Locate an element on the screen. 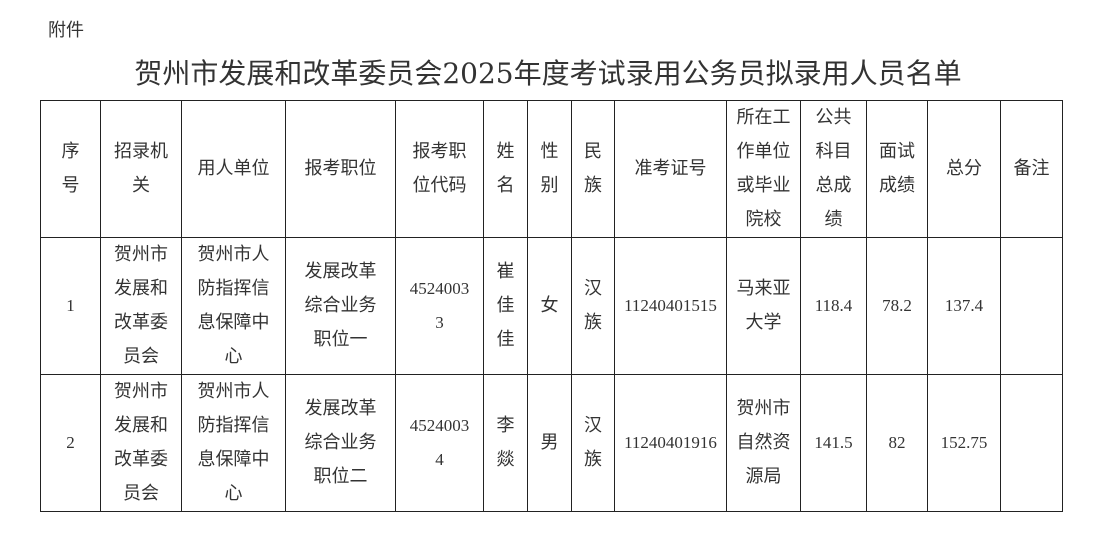 This screenshot has width=1096, height=556. header-cell: 报考职位代码 is located at coordinates (439, 169).